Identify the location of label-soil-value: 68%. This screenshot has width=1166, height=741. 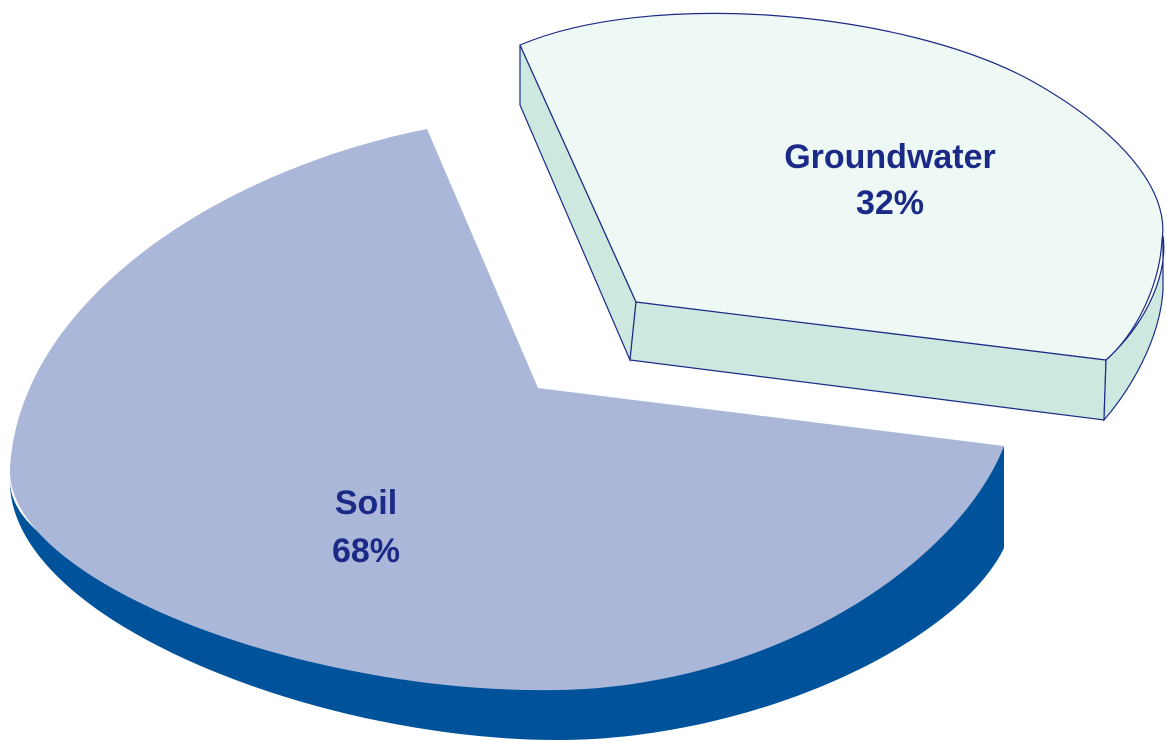
(366, 551).